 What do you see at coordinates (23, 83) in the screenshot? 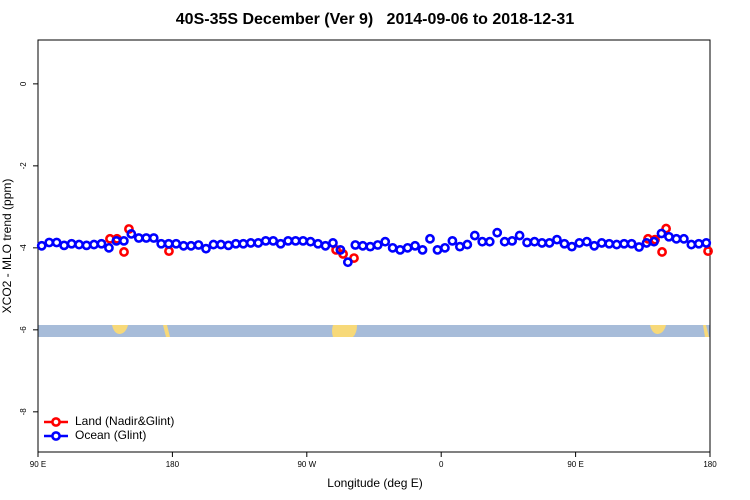
I see `y-tick-label: 0` at bounding box center [23, 83].